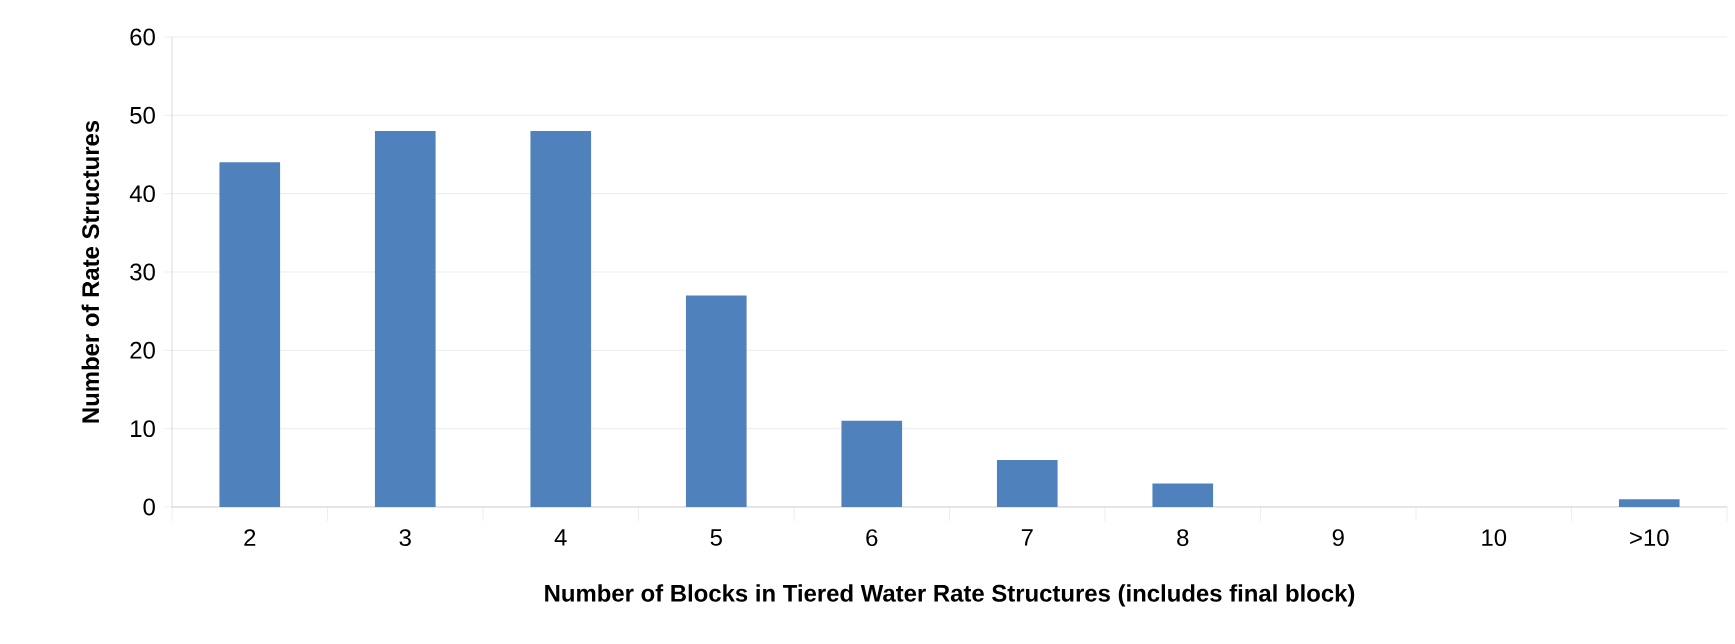 The height and width of the screenshot is (644, 1735). Describe the element at coordinates (1494, 538) in the screenshot. I see `x-tick-label: 10` at that location.